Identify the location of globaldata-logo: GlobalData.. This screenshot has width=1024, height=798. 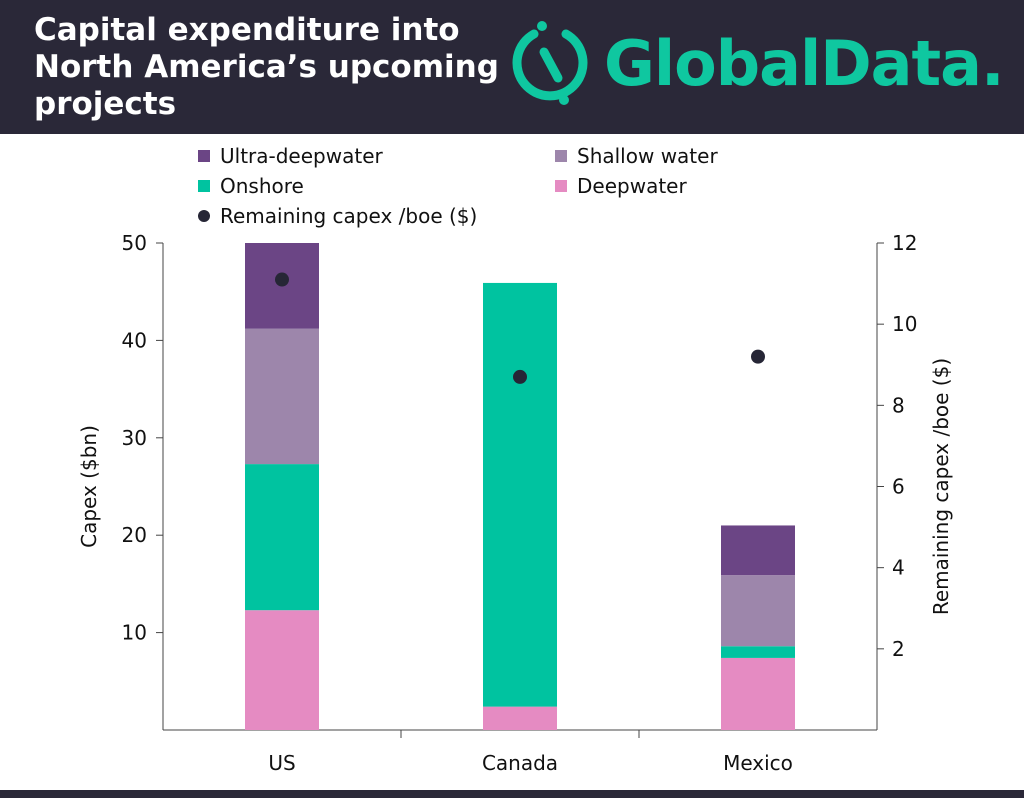
(762, 65).